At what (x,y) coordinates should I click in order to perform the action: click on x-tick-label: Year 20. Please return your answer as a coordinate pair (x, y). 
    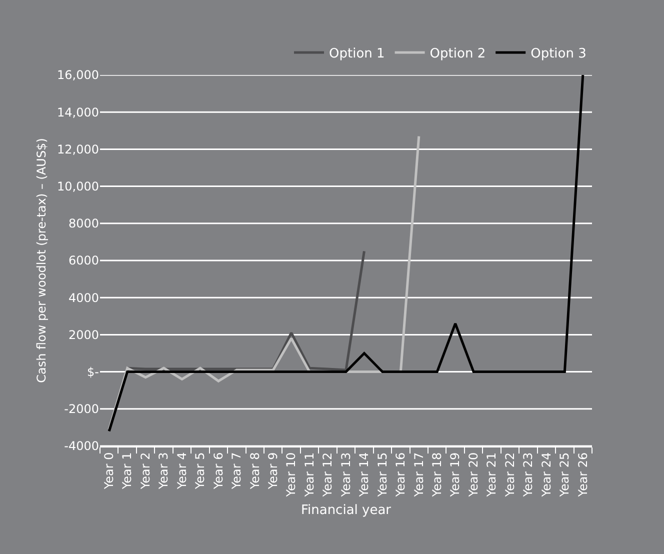
    Looking at the image, I should click on (473, 475).